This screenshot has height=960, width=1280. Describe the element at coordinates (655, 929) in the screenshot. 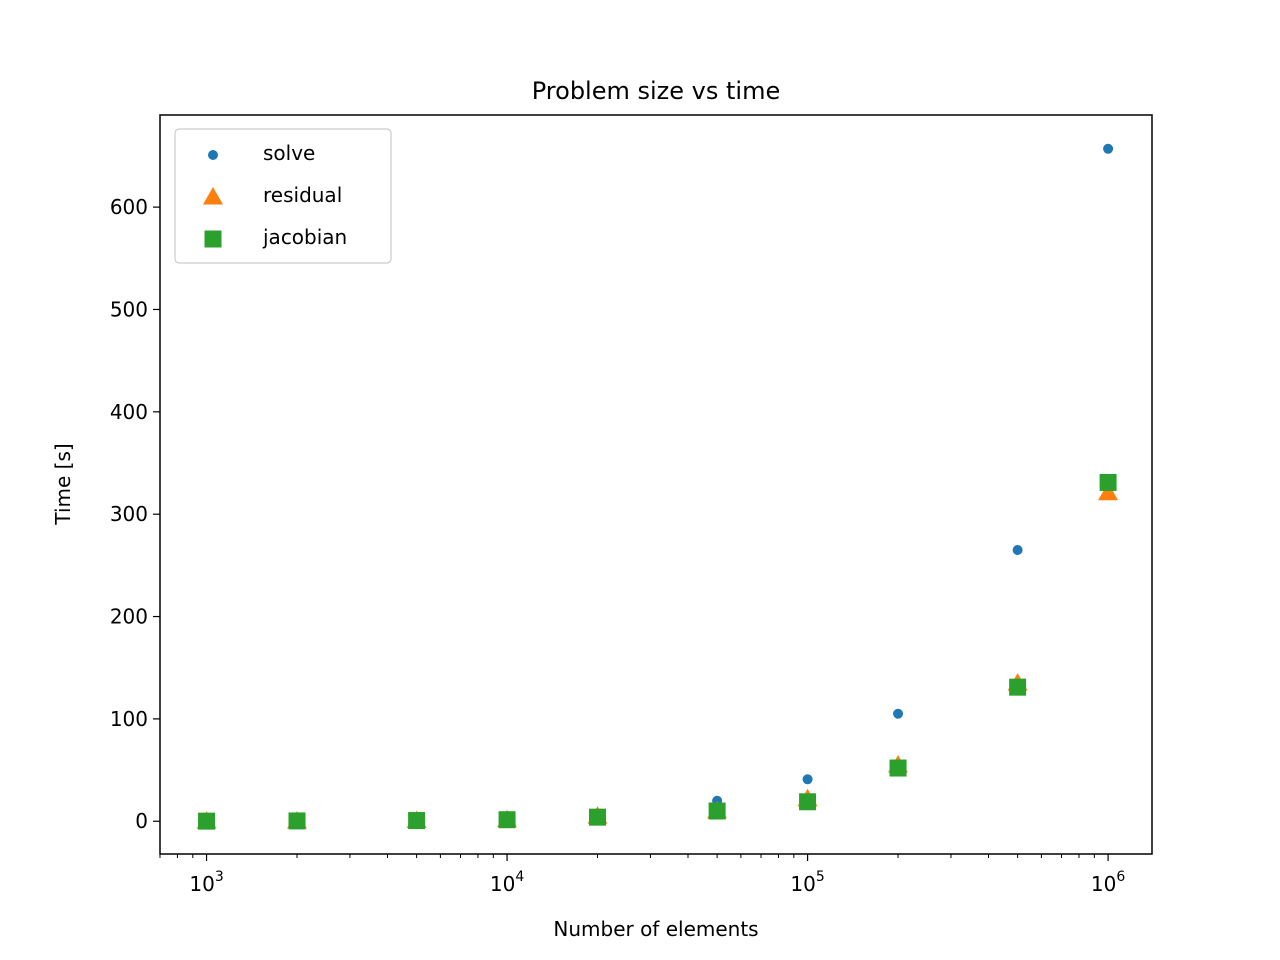

I see `x-axis-label: Number of elements` at that location.